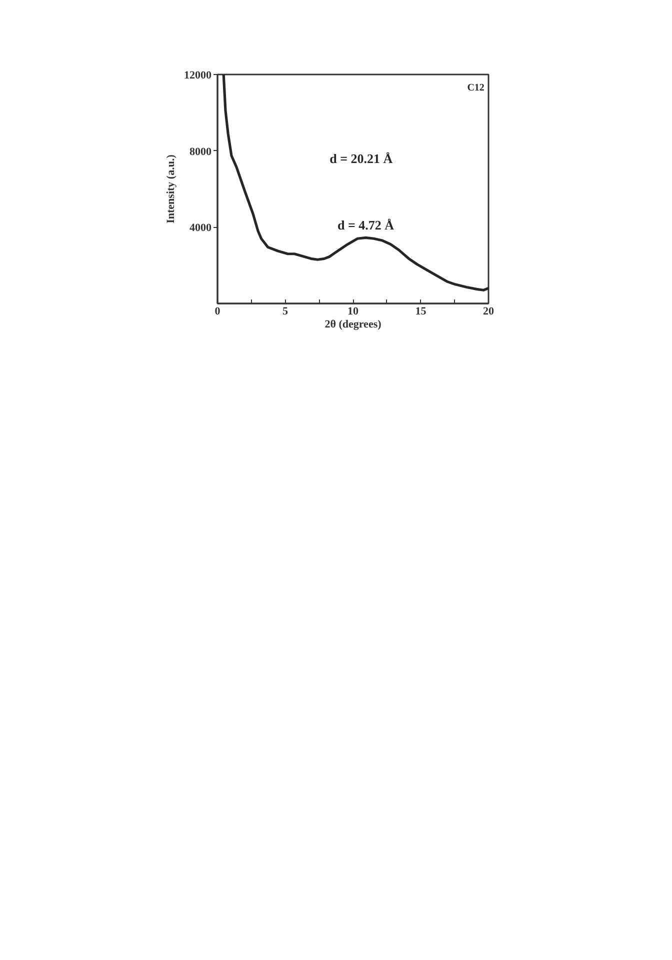  Describe the element at coordinates (353, 312) in the screenshot. I see `x-tick-label: 10` at that location.